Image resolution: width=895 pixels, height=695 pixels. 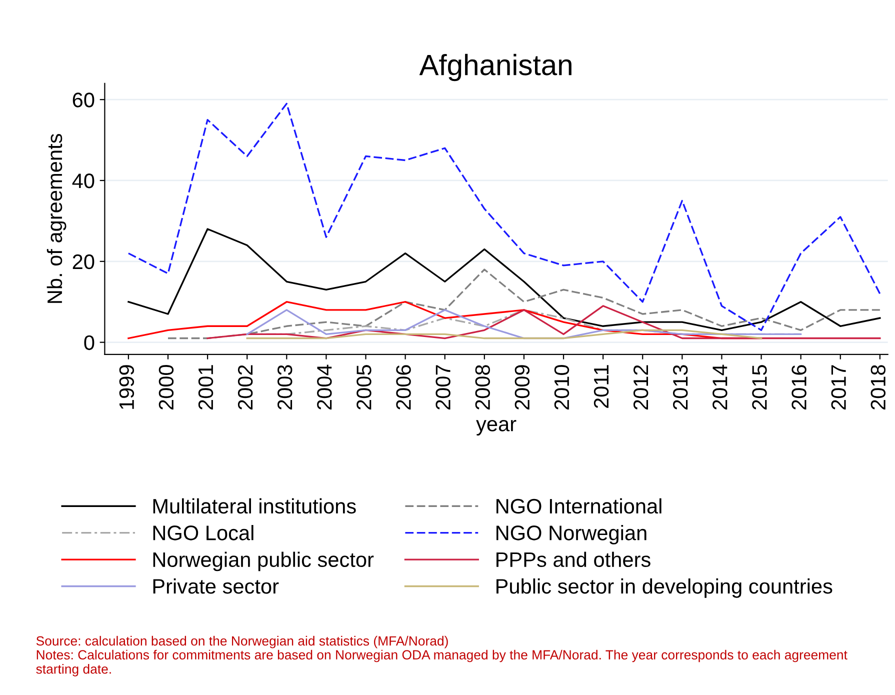 What do you see at coordinates (442, 663) in the screenshot?
I see `text: Notes: Calculations for commitments are based on Norwegian ODA managed by the MFA/Norad. The year corresponds to each agreement starting date.` at bounding box center [442, 663].